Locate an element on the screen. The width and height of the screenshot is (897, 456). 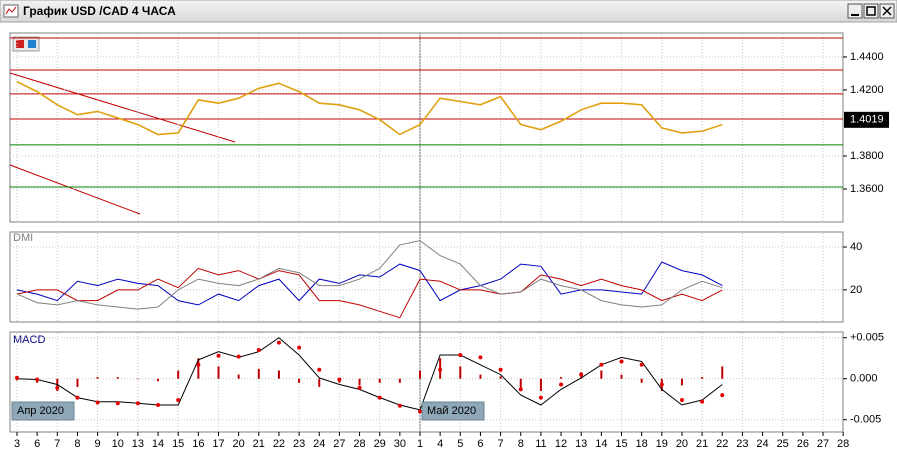
y-tick-label: -0.005 is located at coordinates (865, 420).